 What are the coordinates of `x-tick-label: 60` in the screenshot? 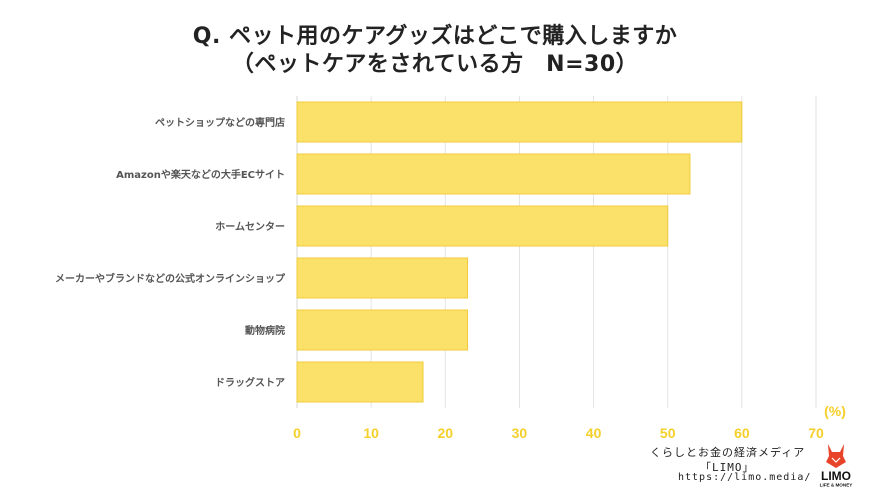 It's located at (742, 433).